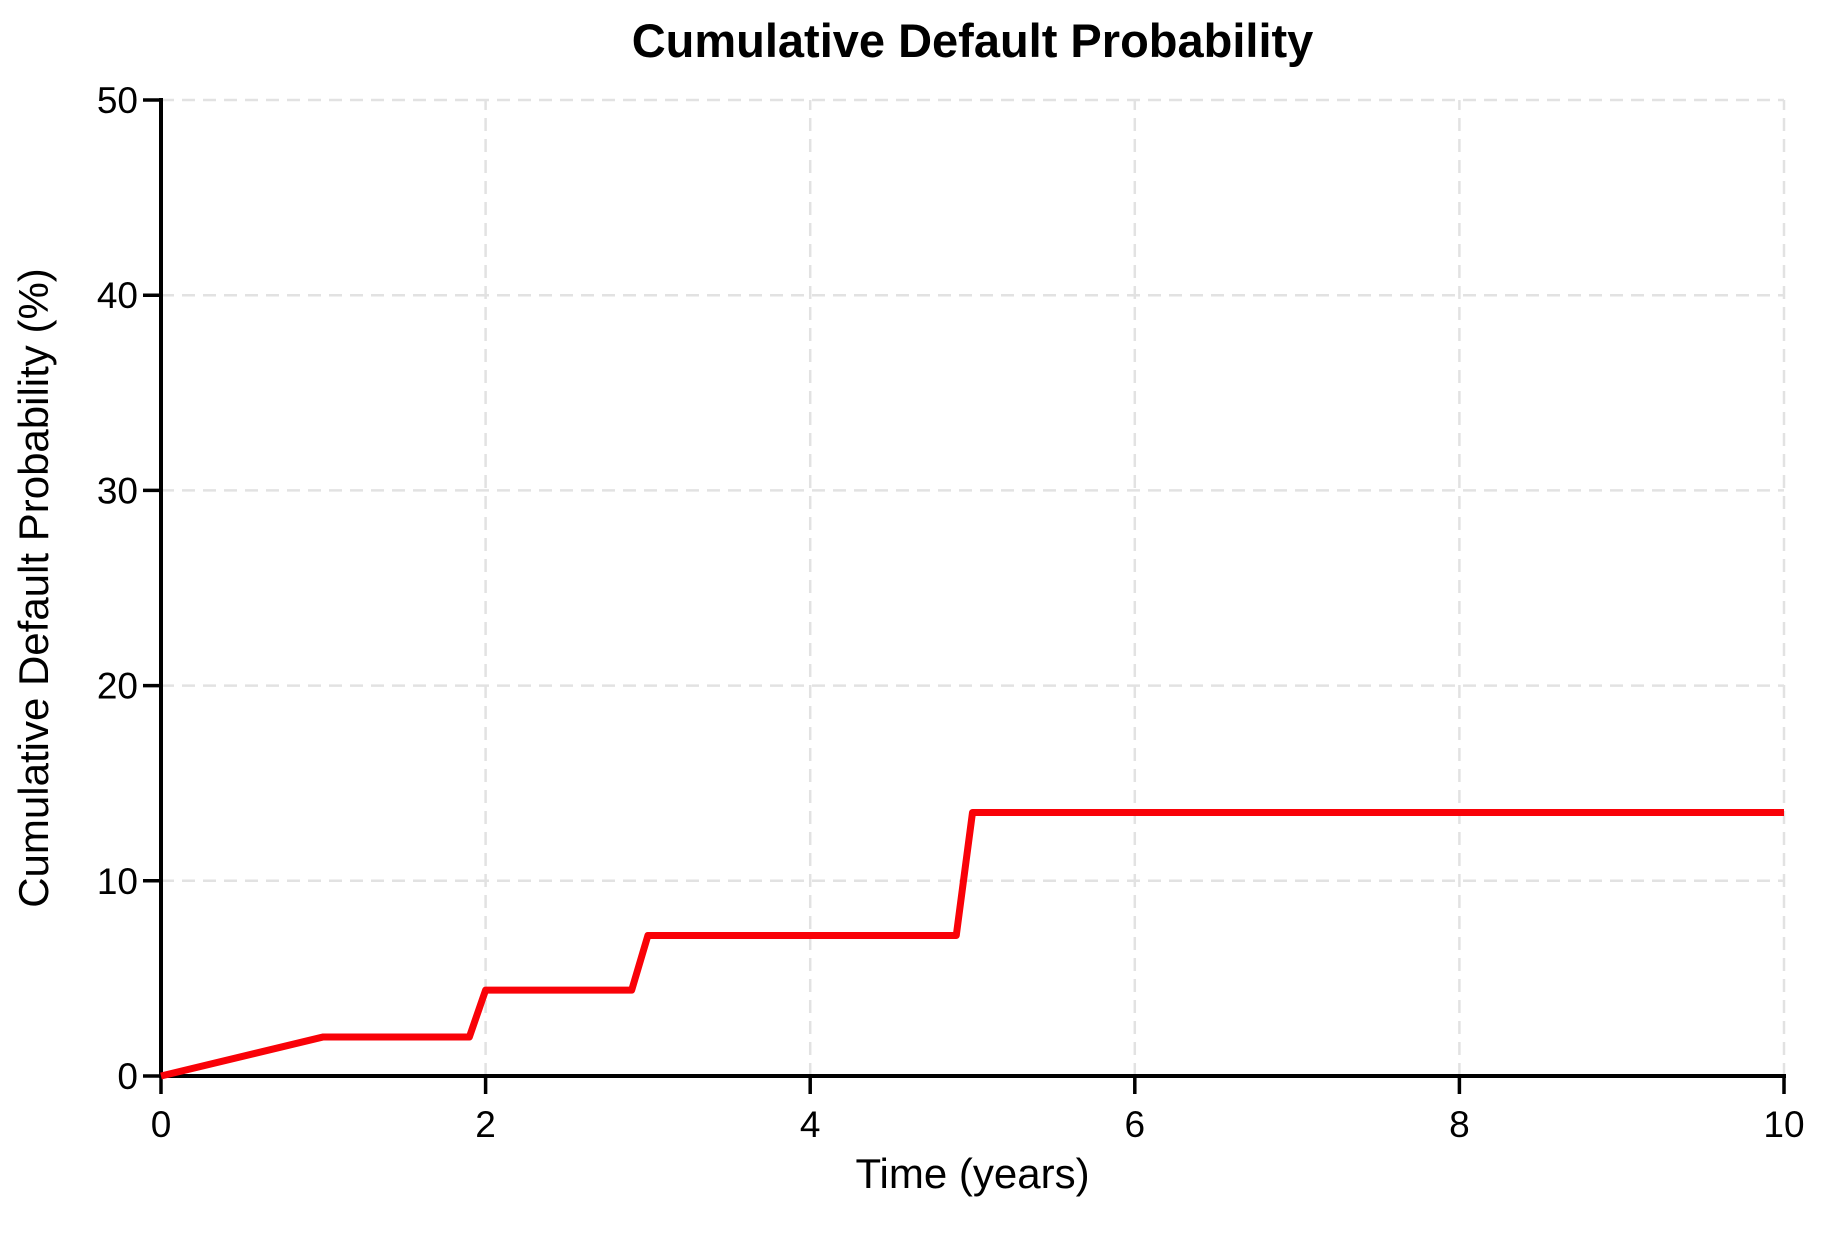 This screenshot has height=1234, width=1834. What do you see at coordinates (117, 686) in the screenshot?
I see `y-tick-label-20: 20` at bounding box center [117, 686].